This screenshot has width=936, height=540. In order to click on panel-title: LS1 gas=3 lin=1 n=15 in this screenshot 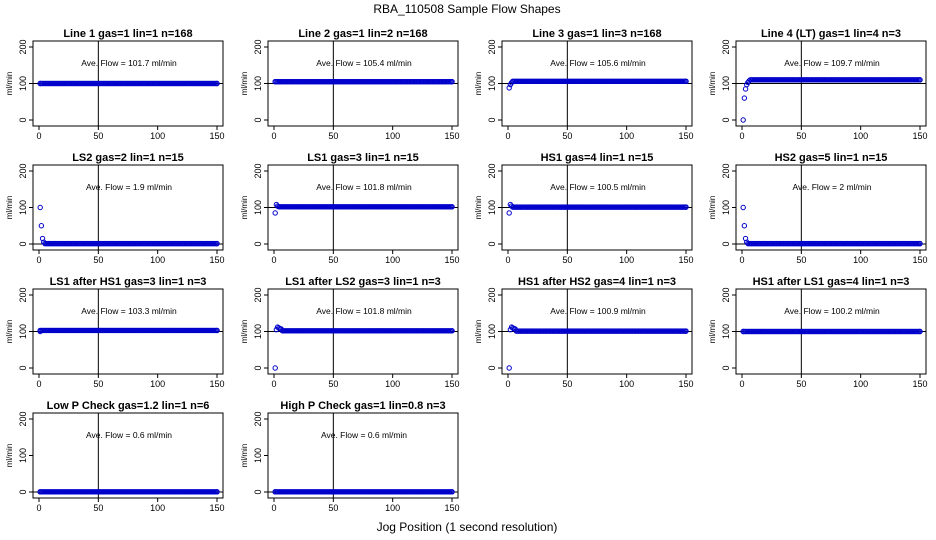, I will do `click(363, 158)`.